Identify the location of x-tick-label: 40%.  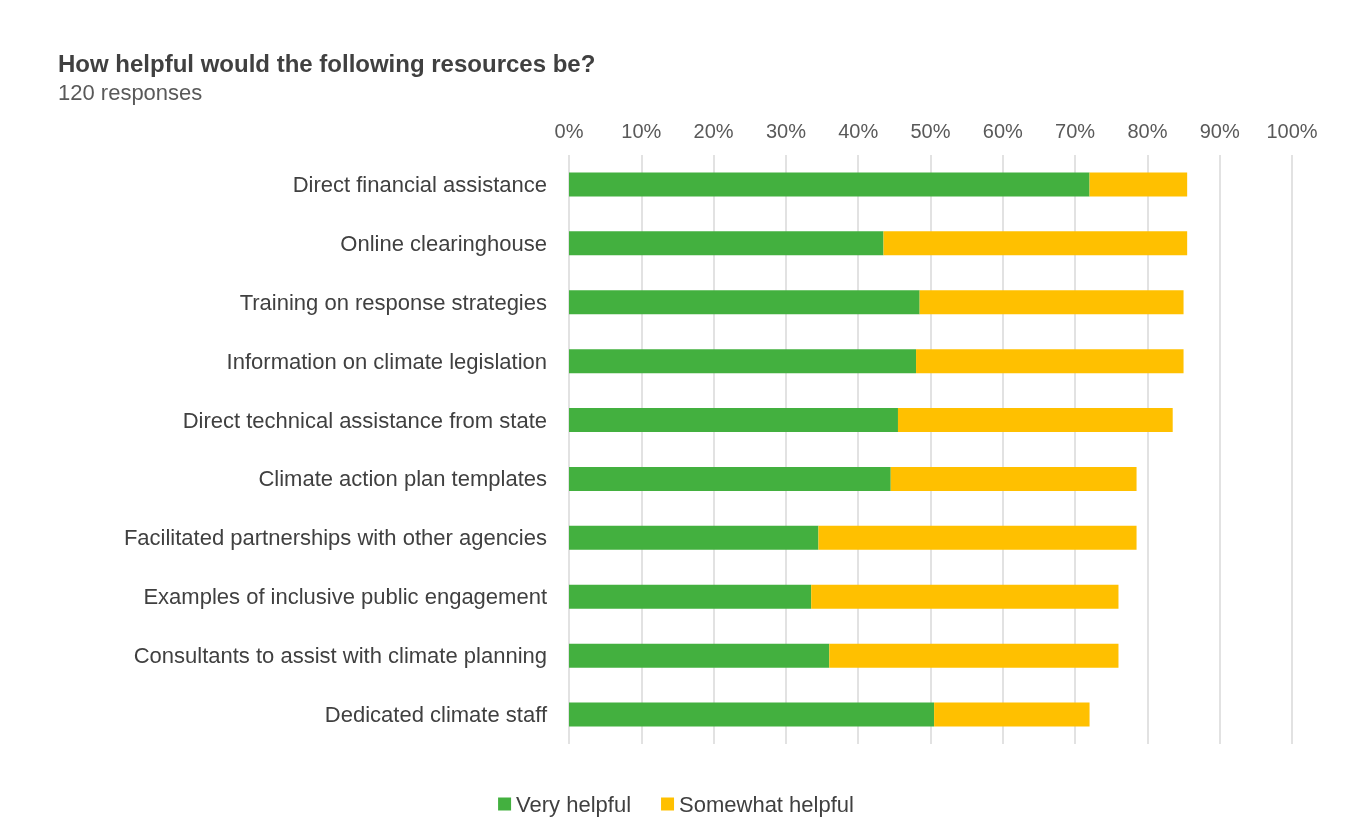
(858, 131).